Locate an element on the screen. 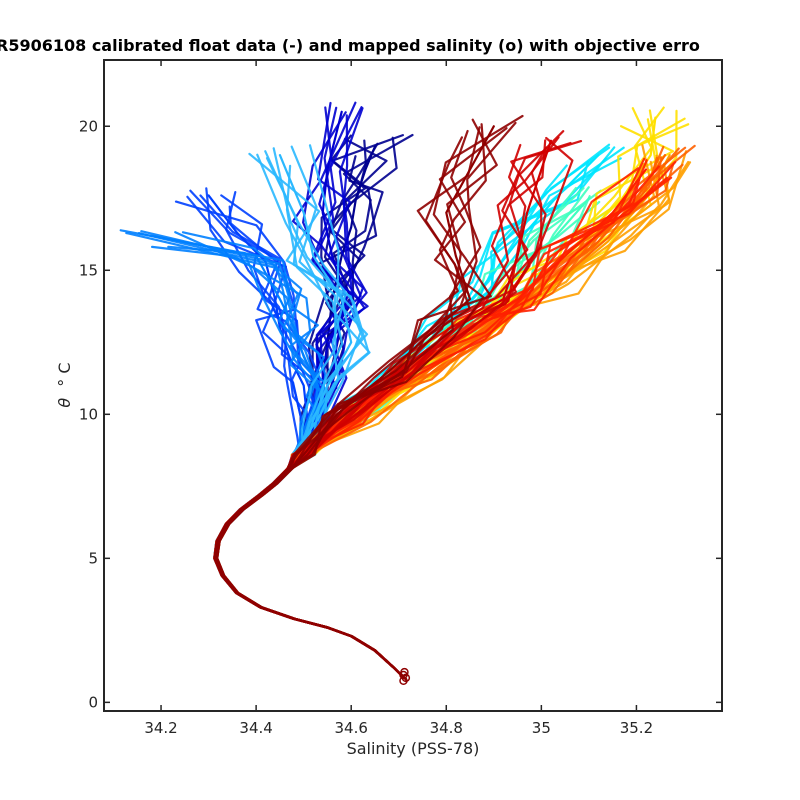  svg-text: θ ° C is located at coordinates (64, 384).